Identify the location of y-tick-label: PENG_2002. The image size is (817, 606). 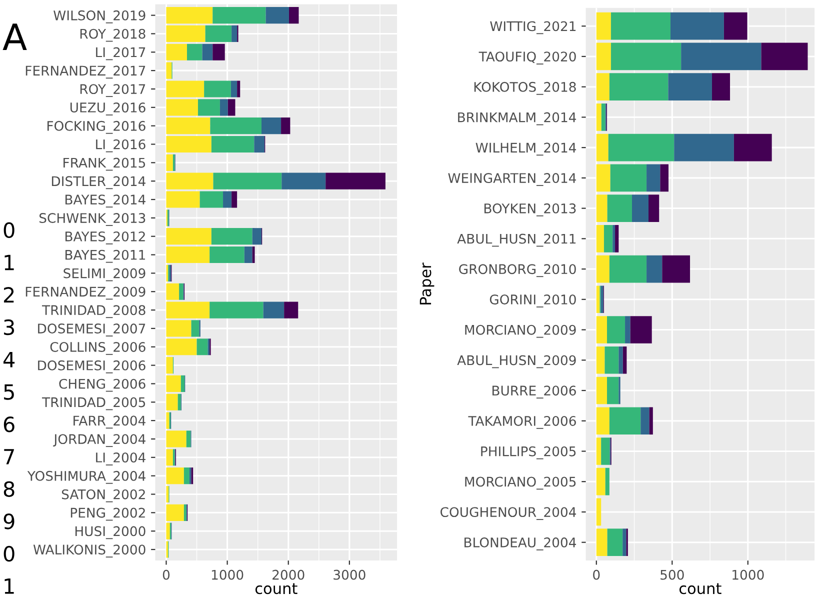
(107, 514).